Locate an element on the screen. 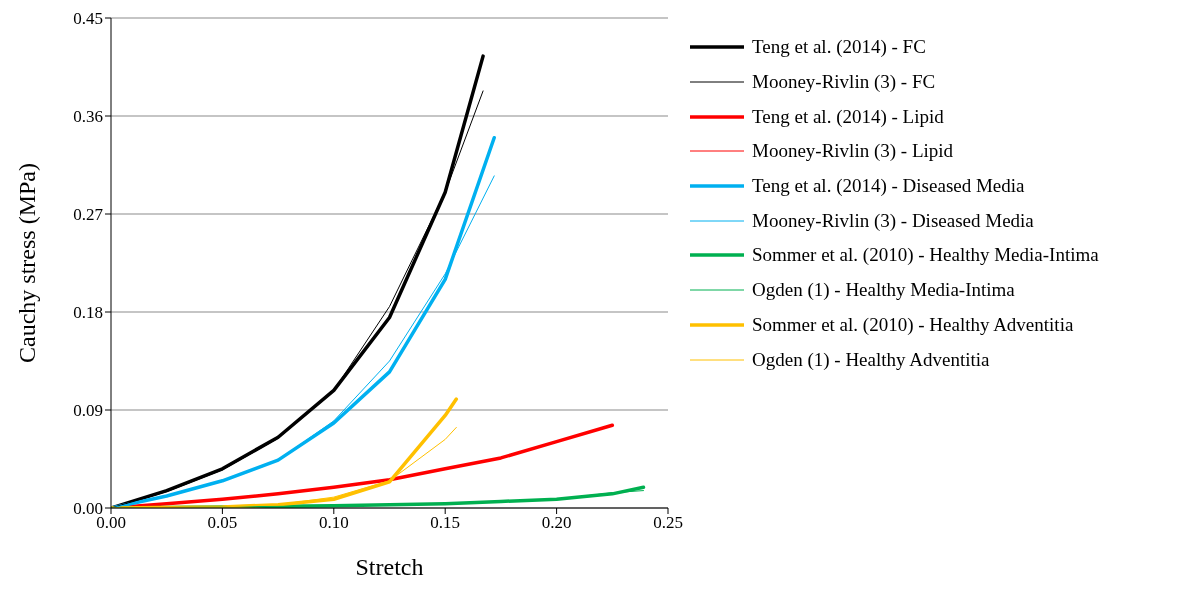 Image resolution: width=1186 pixels, height=593 pixels. x-tick-label: 0.00 is located at coordinates (111, 523).